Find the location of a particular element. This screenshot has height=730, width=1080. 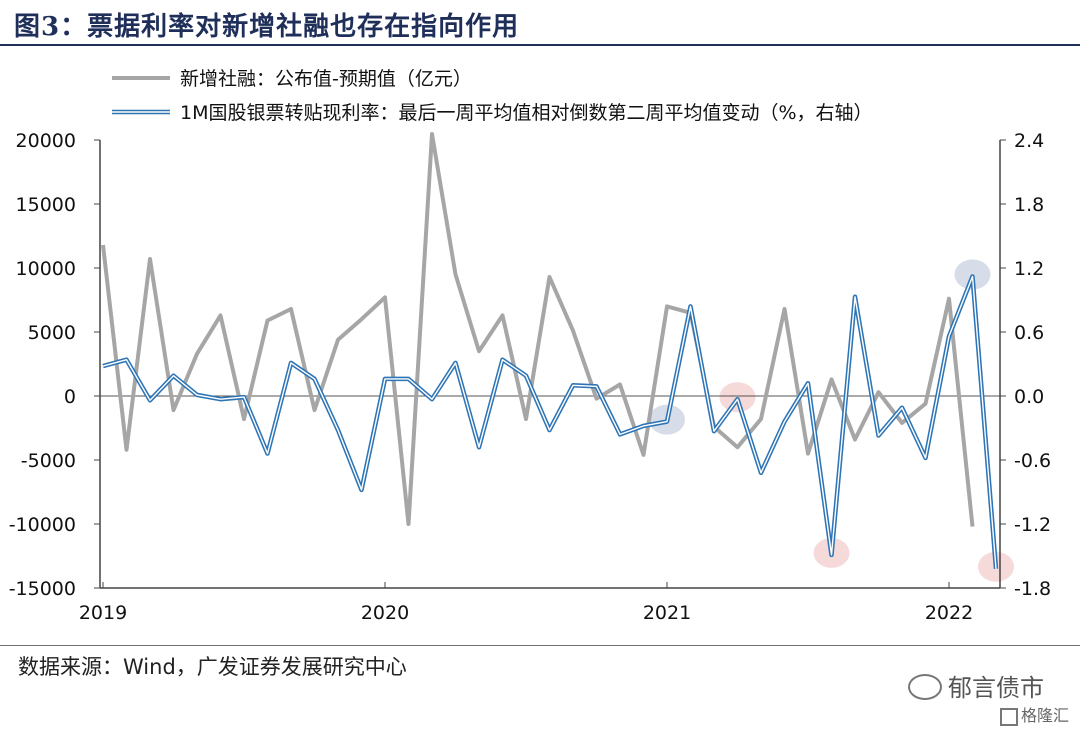

title-divider is located at coordinates (540, 45).